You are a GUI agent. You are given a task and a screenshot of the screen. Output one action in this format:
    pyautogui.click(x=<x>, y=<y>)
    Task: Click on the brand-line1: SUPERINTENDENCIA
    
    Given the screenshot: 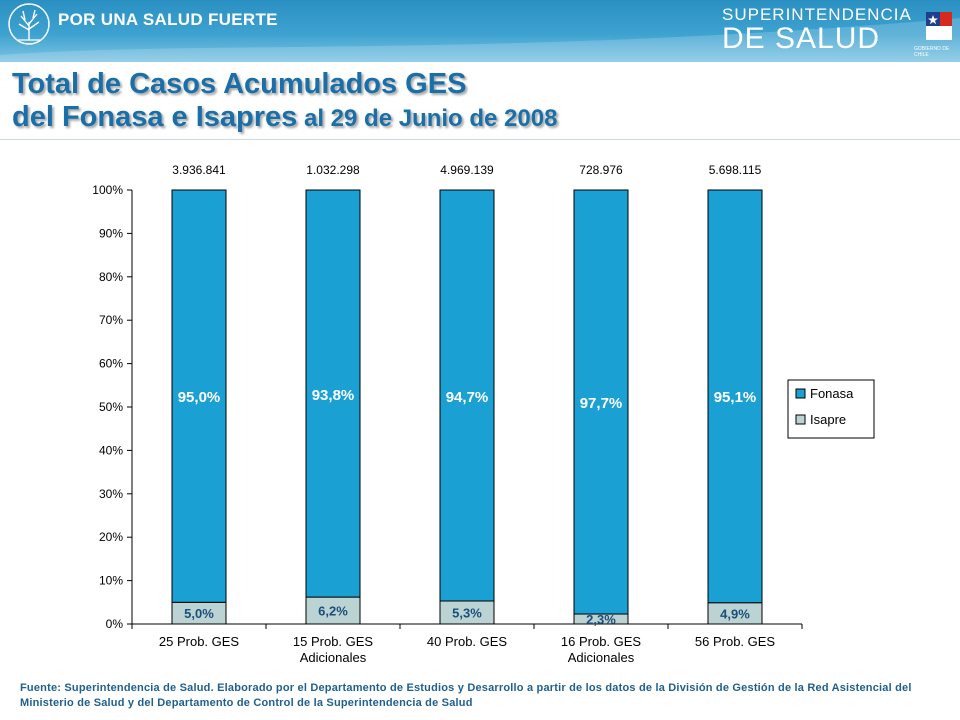 What is the action you would take?
    pyautogui.click(x=817, y=14)
    